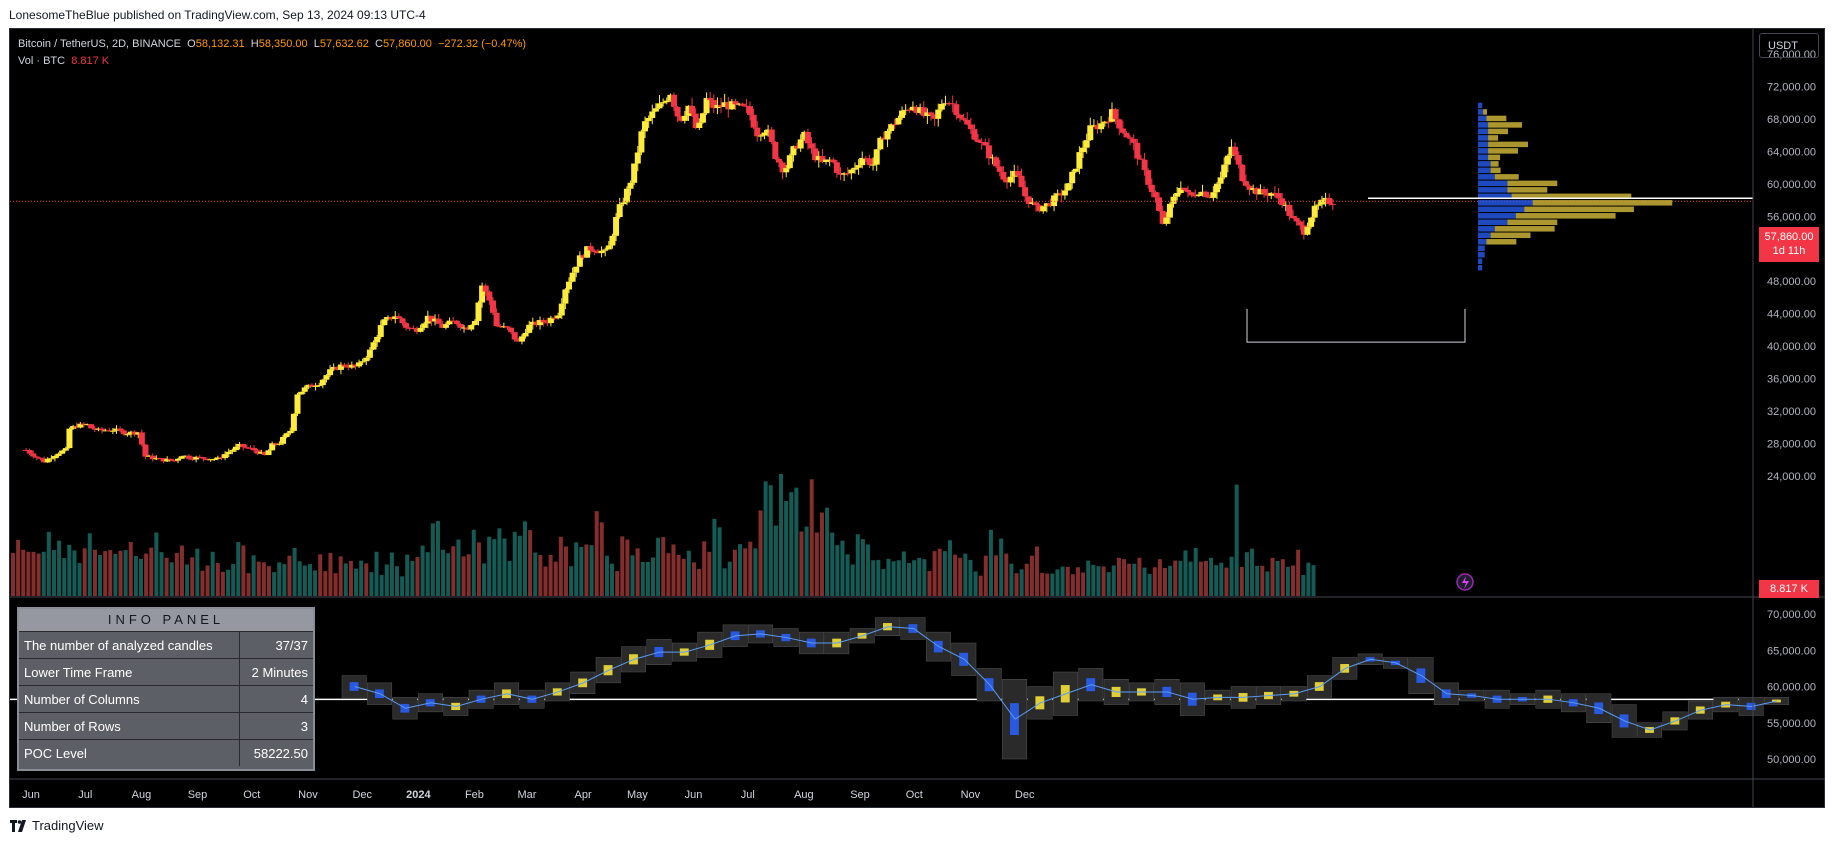 The height and width of the screenshot is (844, 1833). I want to click on price-tick-label: 28,000.00, so click(1791, 445).